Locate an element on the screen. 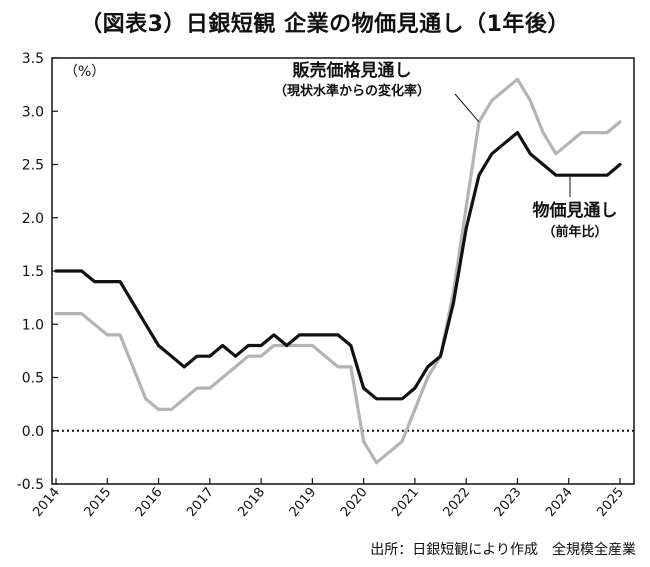  y-tick-label: 3.5 is located at coordinates (33, 59).